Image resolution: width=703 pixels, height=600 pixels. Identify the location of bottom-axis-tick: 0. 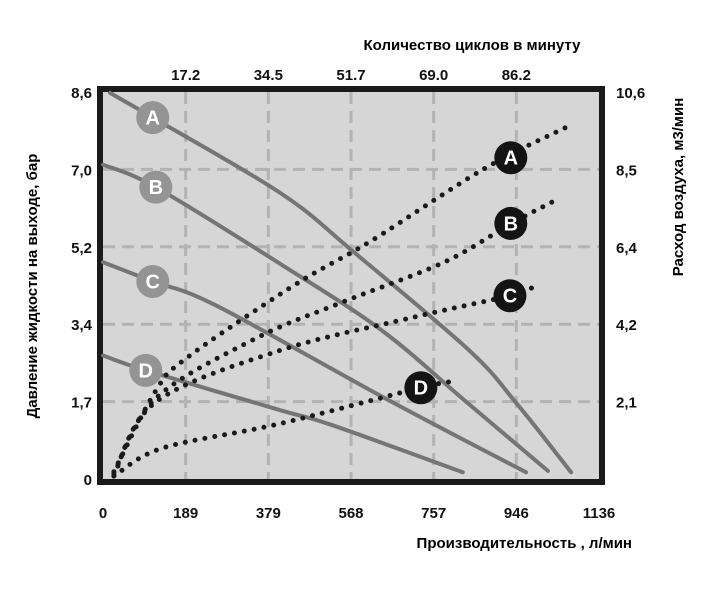
(103, 513).